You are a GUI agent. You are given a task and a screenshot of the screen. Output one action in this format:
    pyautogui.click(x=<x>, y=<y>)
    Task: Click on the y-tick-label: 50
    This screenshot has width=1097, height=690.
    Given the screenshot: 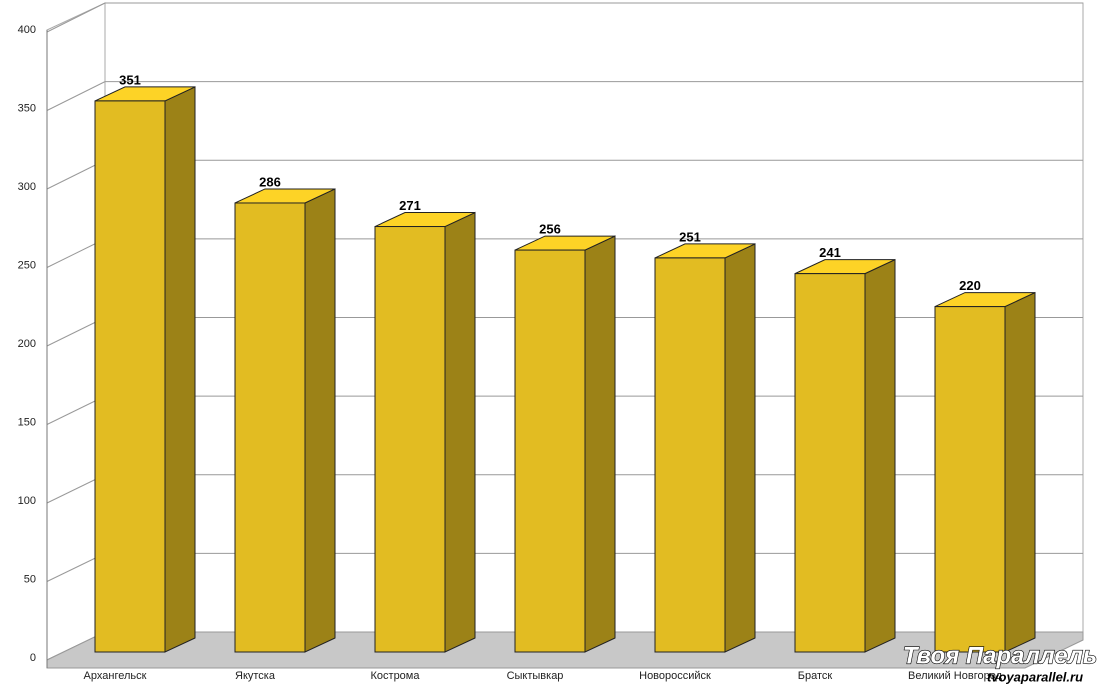 What is the action you would take?
    pyautogui.click(x=30, y=579)
    